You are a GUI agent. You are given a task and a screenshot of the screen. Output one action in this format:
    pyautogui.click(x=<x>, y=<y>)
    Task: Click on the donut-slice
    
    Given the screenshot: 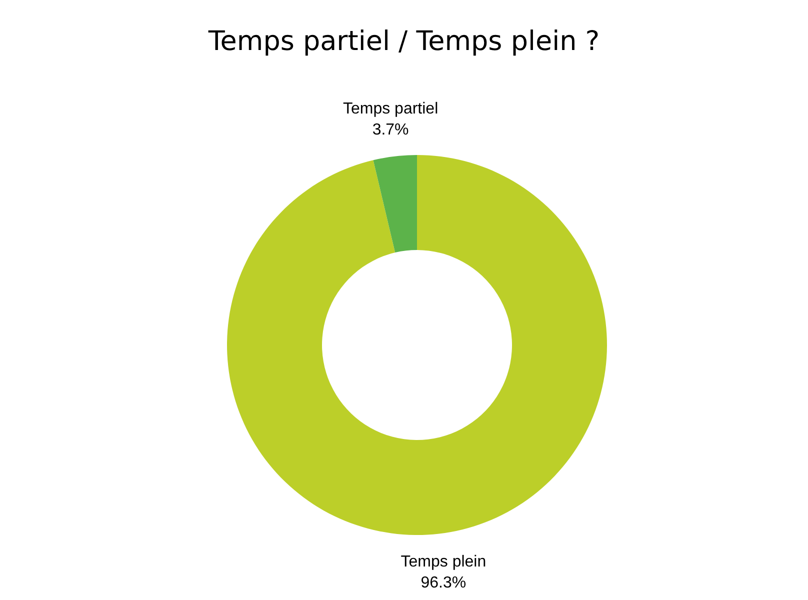 What is the action you would take?
    pyautogui.click(x=395, y=204)
    